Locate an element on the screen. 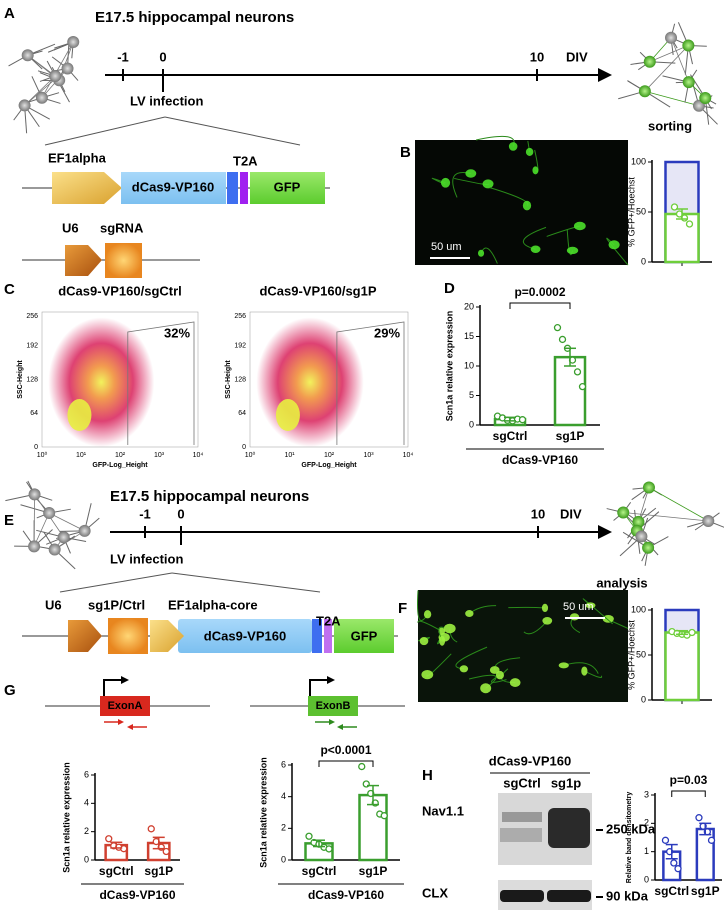 The height and width of the screenshot is (923, 724). y-tick-label: 6 is located at coordinates (283, 764).